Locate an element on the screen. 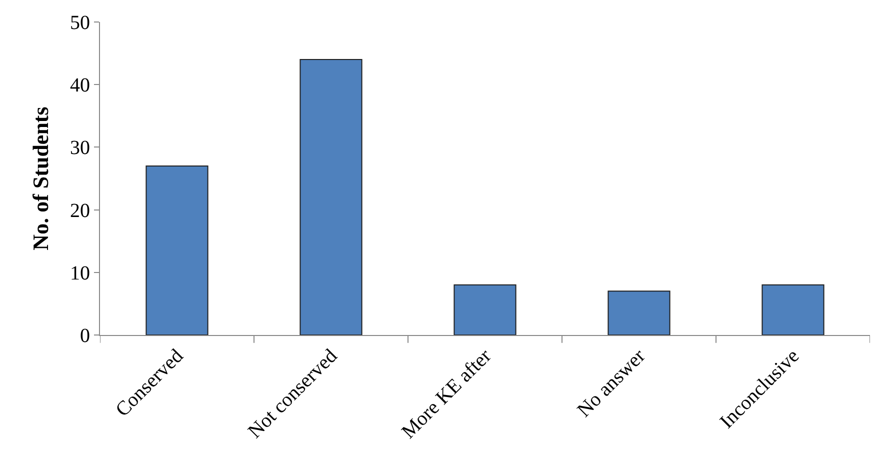 Image resolution: width=890 pixels, height=475 pixels. y-tick-label: 50 is located at coordinates (80, 23).